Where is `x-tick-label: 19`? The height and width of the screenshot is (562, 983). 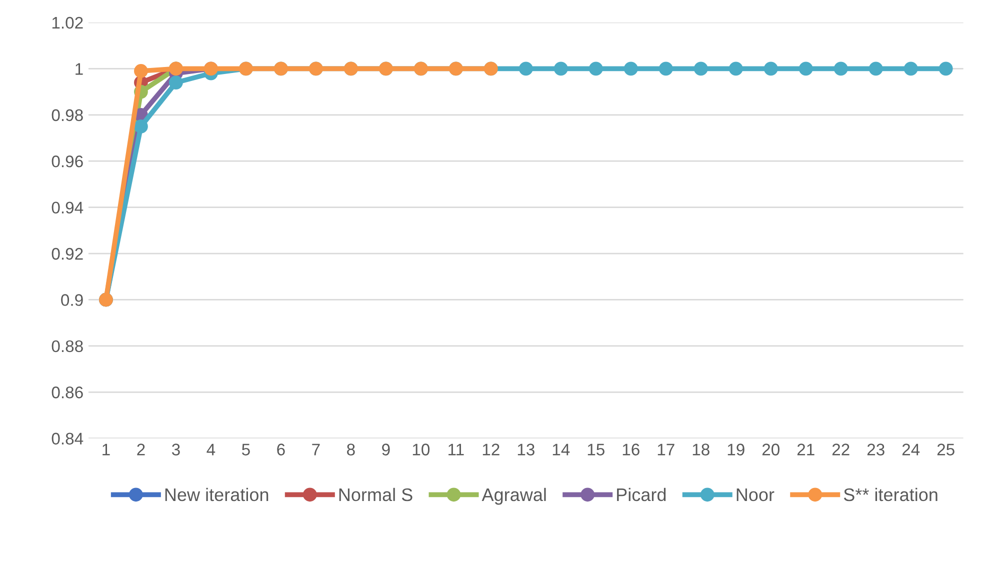
x-tick-label: 19 is located at coordinates (736, 450).